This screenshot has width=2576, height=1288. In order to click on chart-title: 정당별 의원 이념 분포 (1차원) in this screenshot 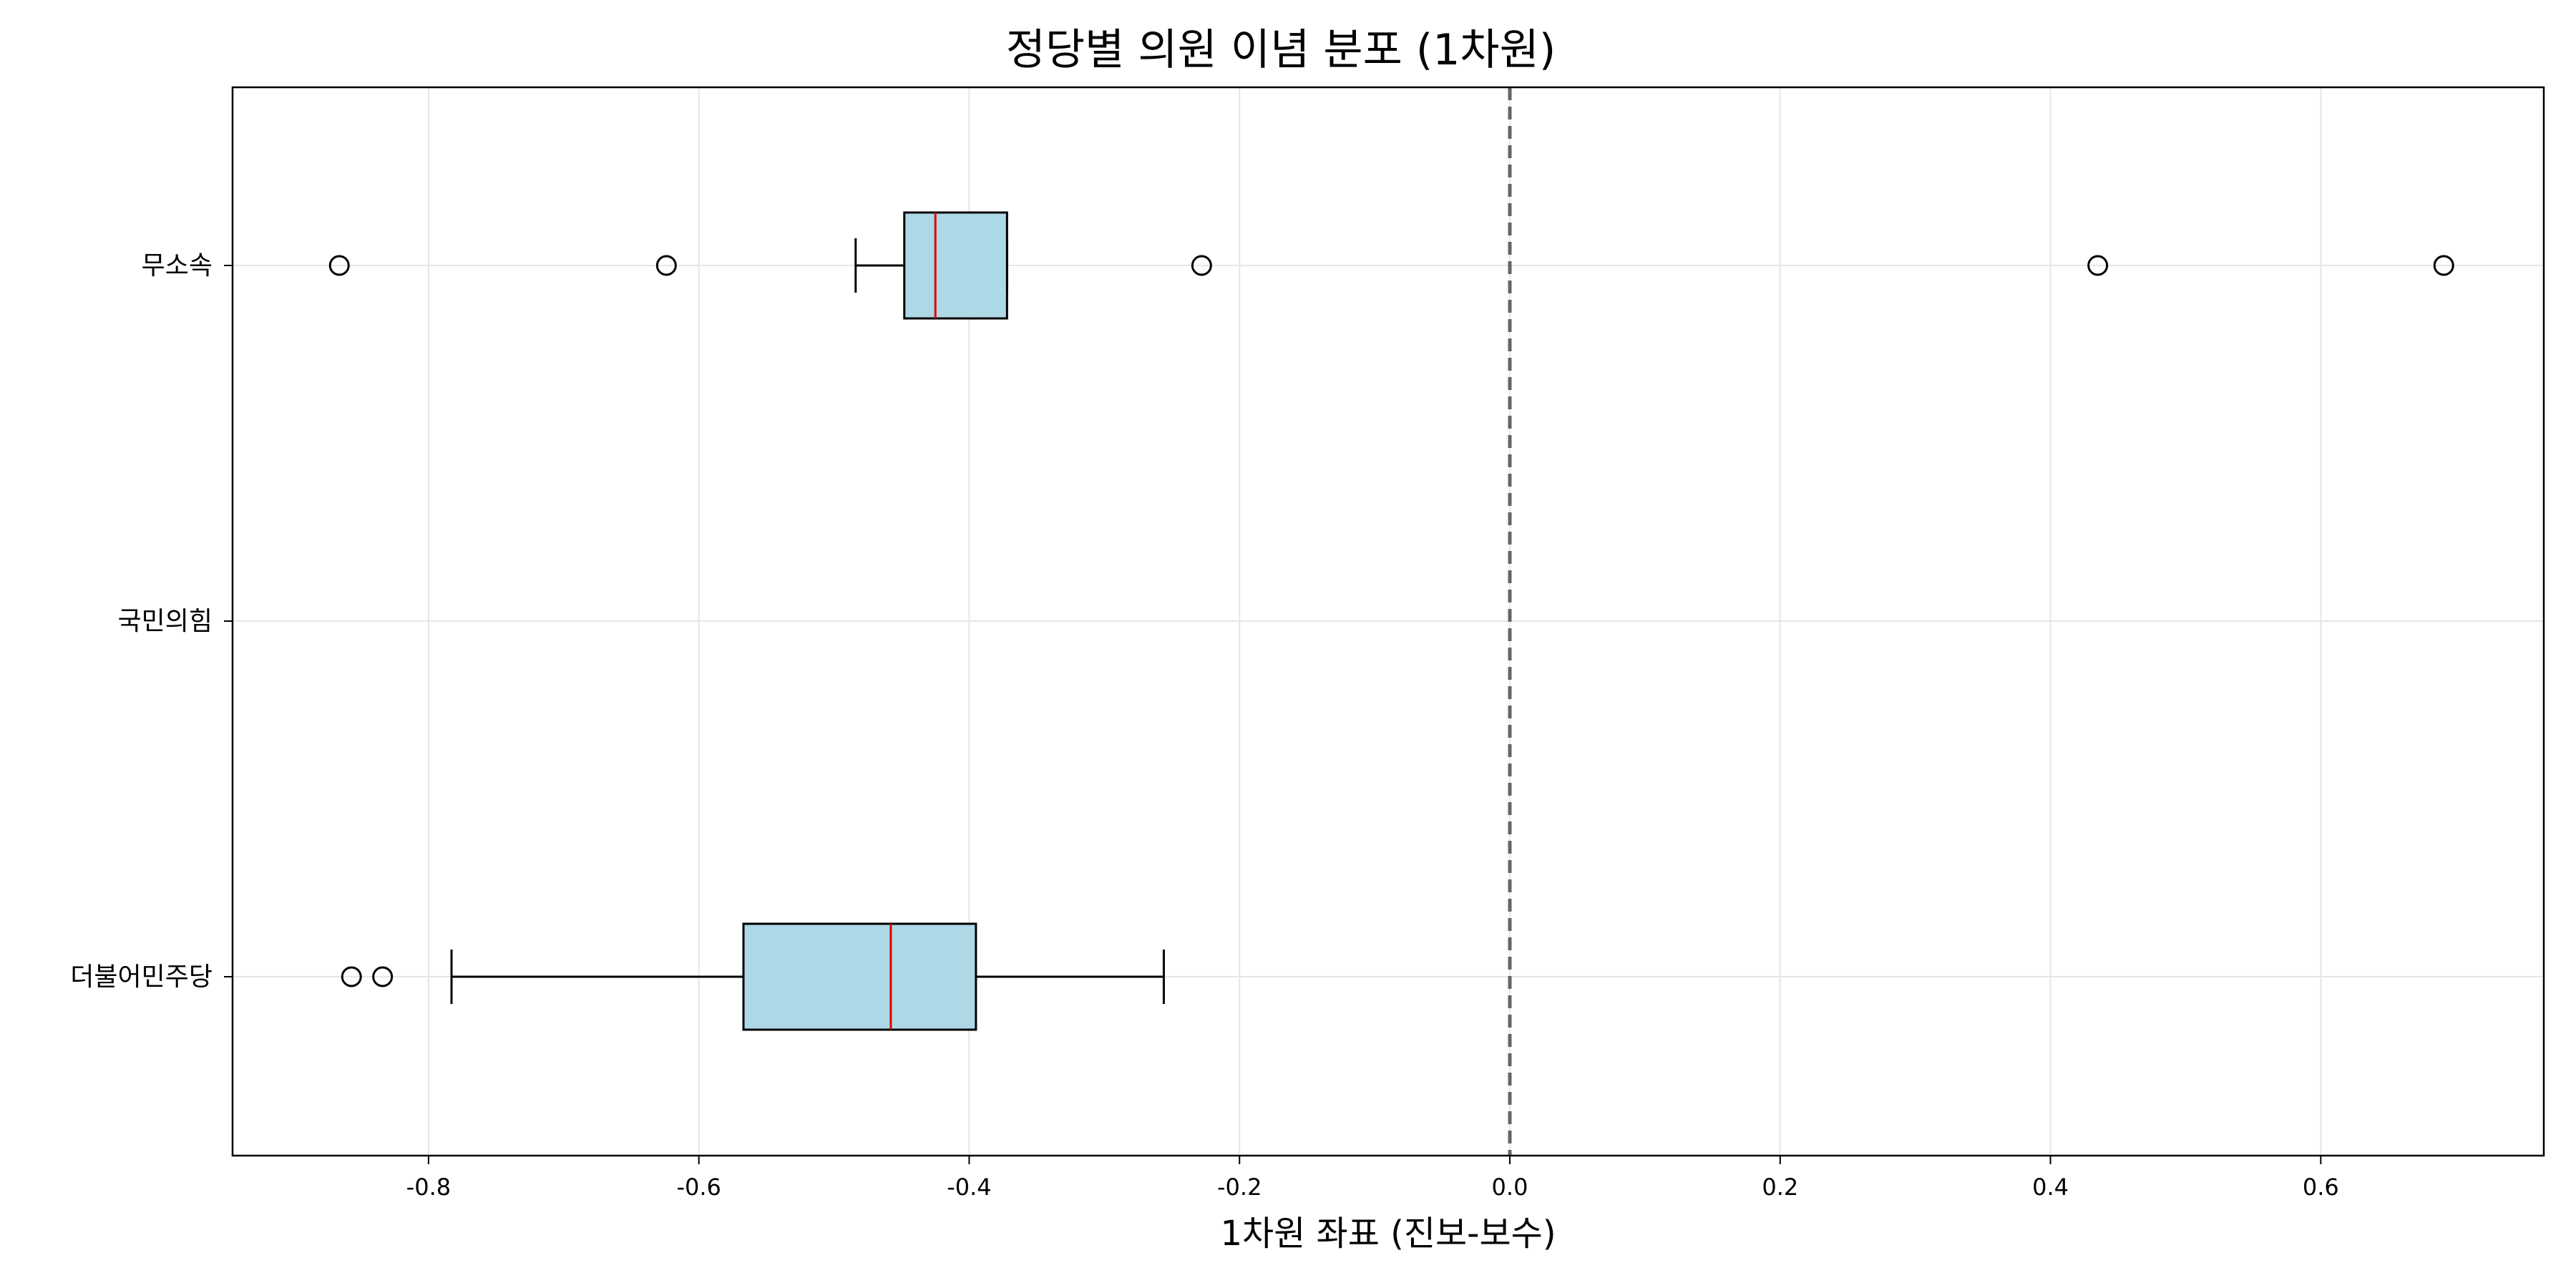, I will do `click(1281, 50)`.